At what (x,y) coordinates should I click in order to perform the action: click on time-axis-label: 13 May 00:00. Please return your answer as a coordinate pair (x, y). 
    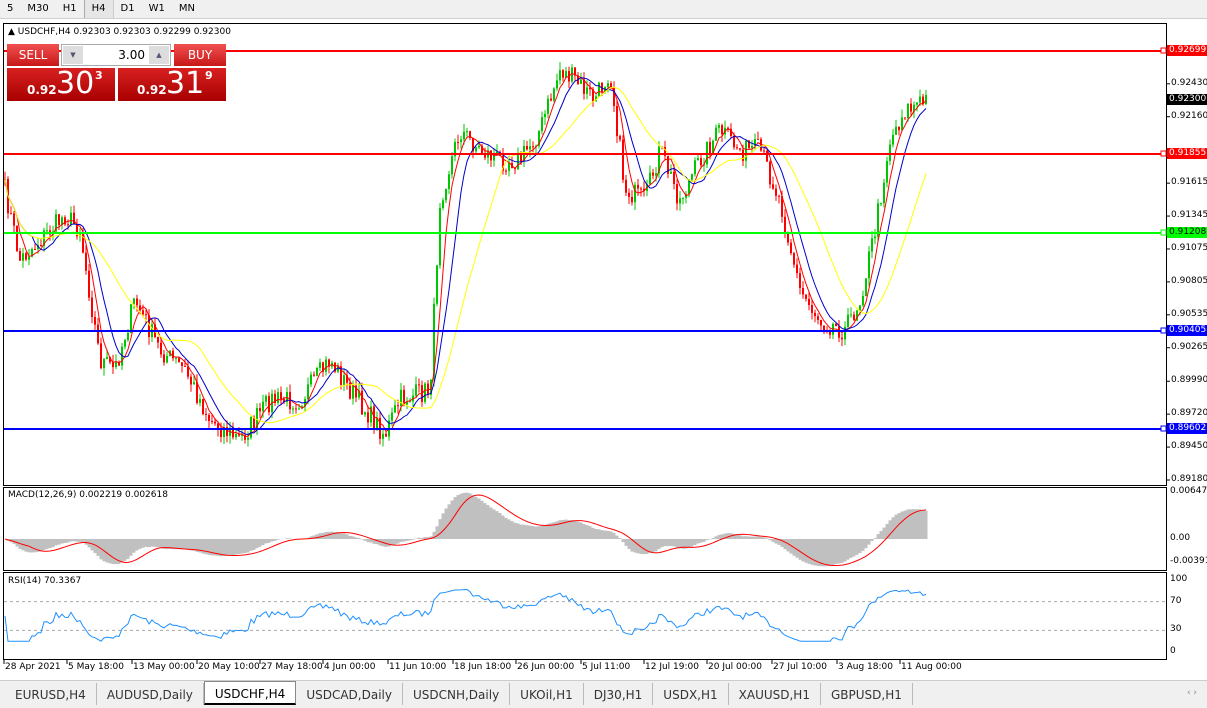
    Looking at the image, I should click on (164, 667).